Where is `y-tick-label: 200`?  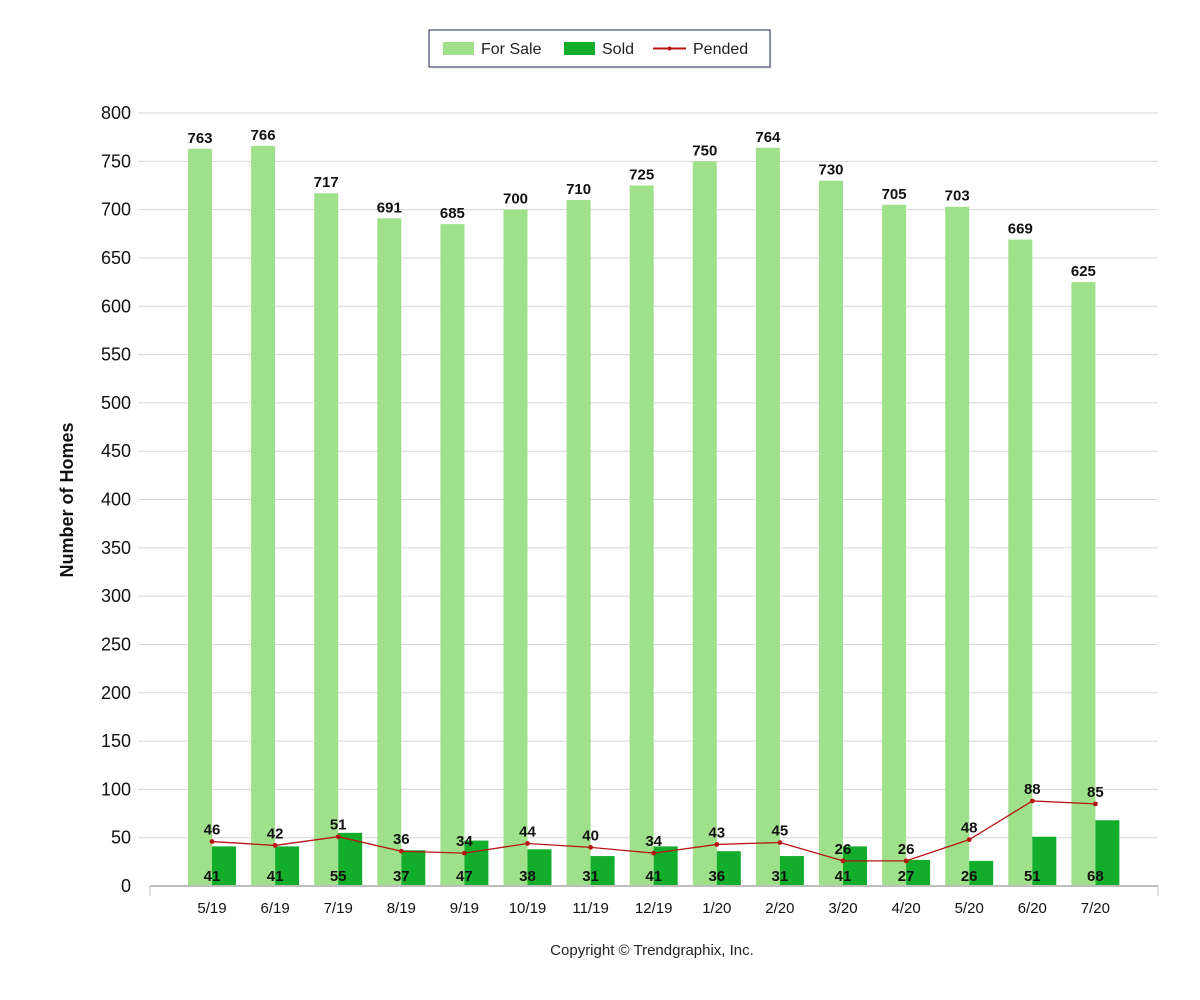 y-tick-label: 200 is located at coordinates (116, 693).